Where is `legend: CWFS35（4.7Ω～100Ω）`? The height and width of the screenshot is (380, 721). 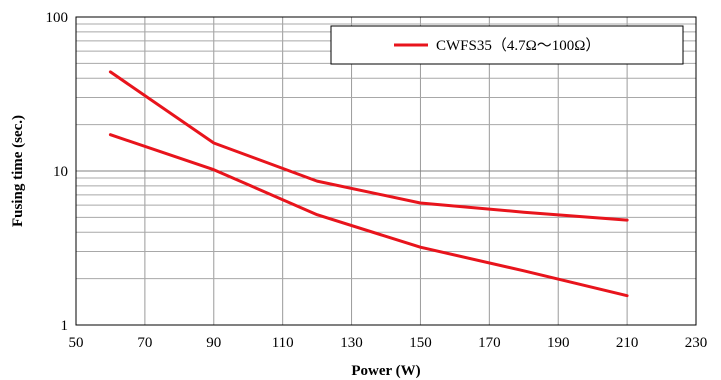 legend: CWFS35（4.7Ω～100Ω） is located at coordinates (507, 45).